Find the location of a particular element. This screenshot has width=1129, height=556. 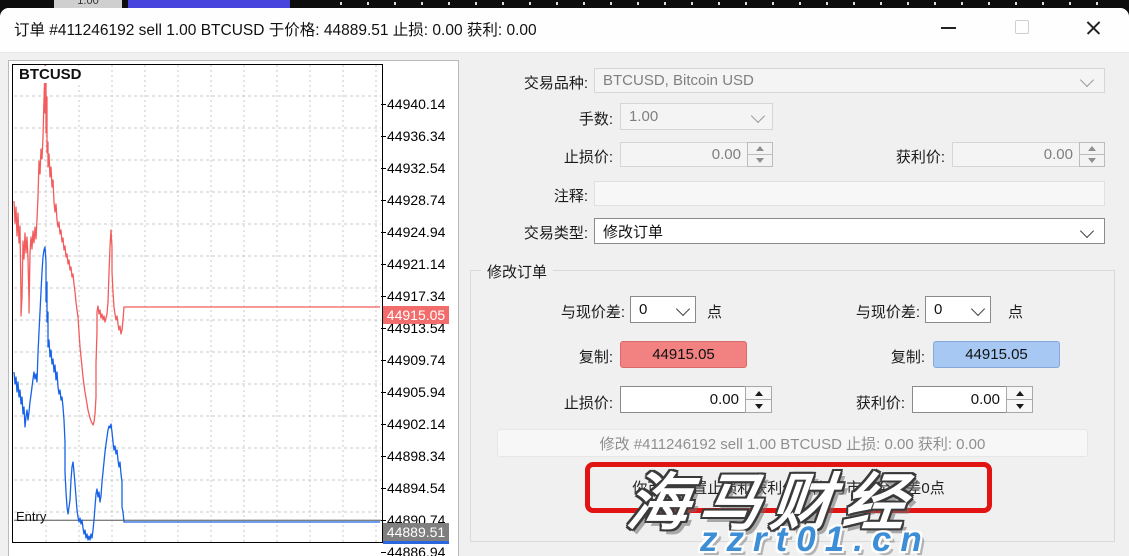

hint-text: 你可以设置止损和获利价格,但与市价至少差0点 is located at coordinates (788, 488).